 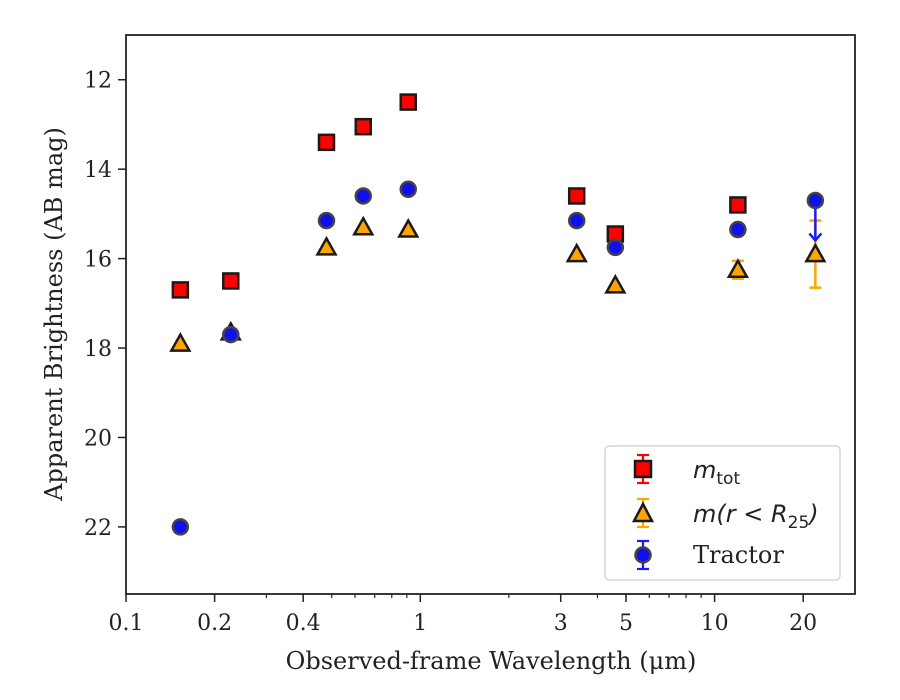 What do you see at coordinates (303, 623) in the screenshot?
I see `x-tick-label: 0.4` at bounding box center [303, 623].